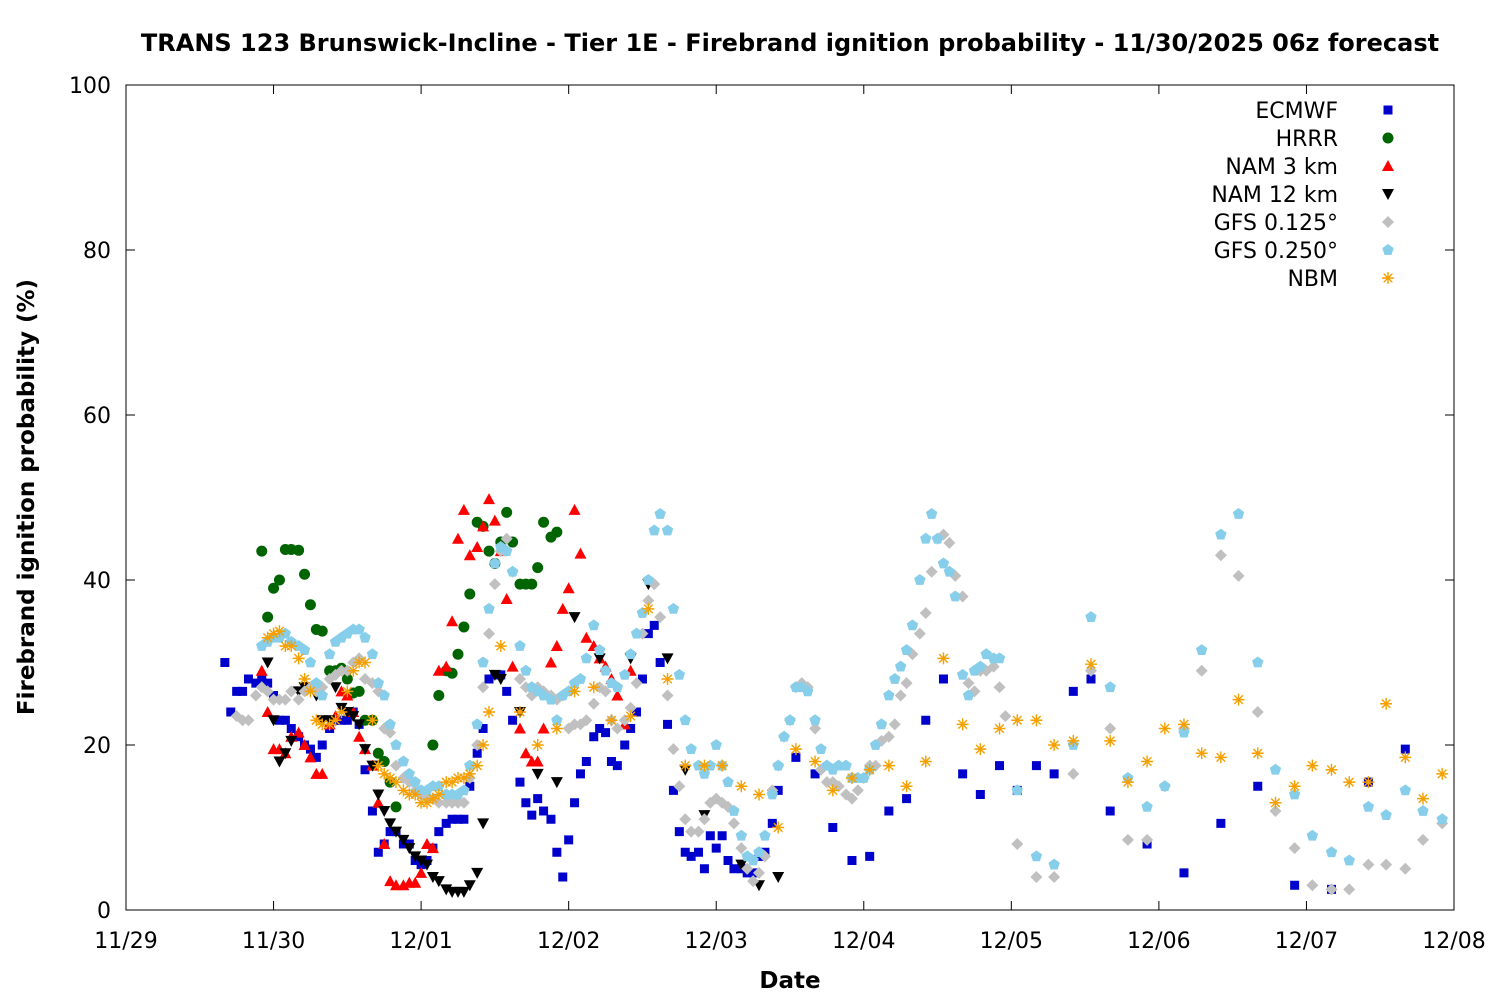 The width and height of the screenshot is (1500, 1000). What do you see at coordinates (97, 251) in the screenshot?
I see `y-tick-label: 80` at bounding box center [97, 251].